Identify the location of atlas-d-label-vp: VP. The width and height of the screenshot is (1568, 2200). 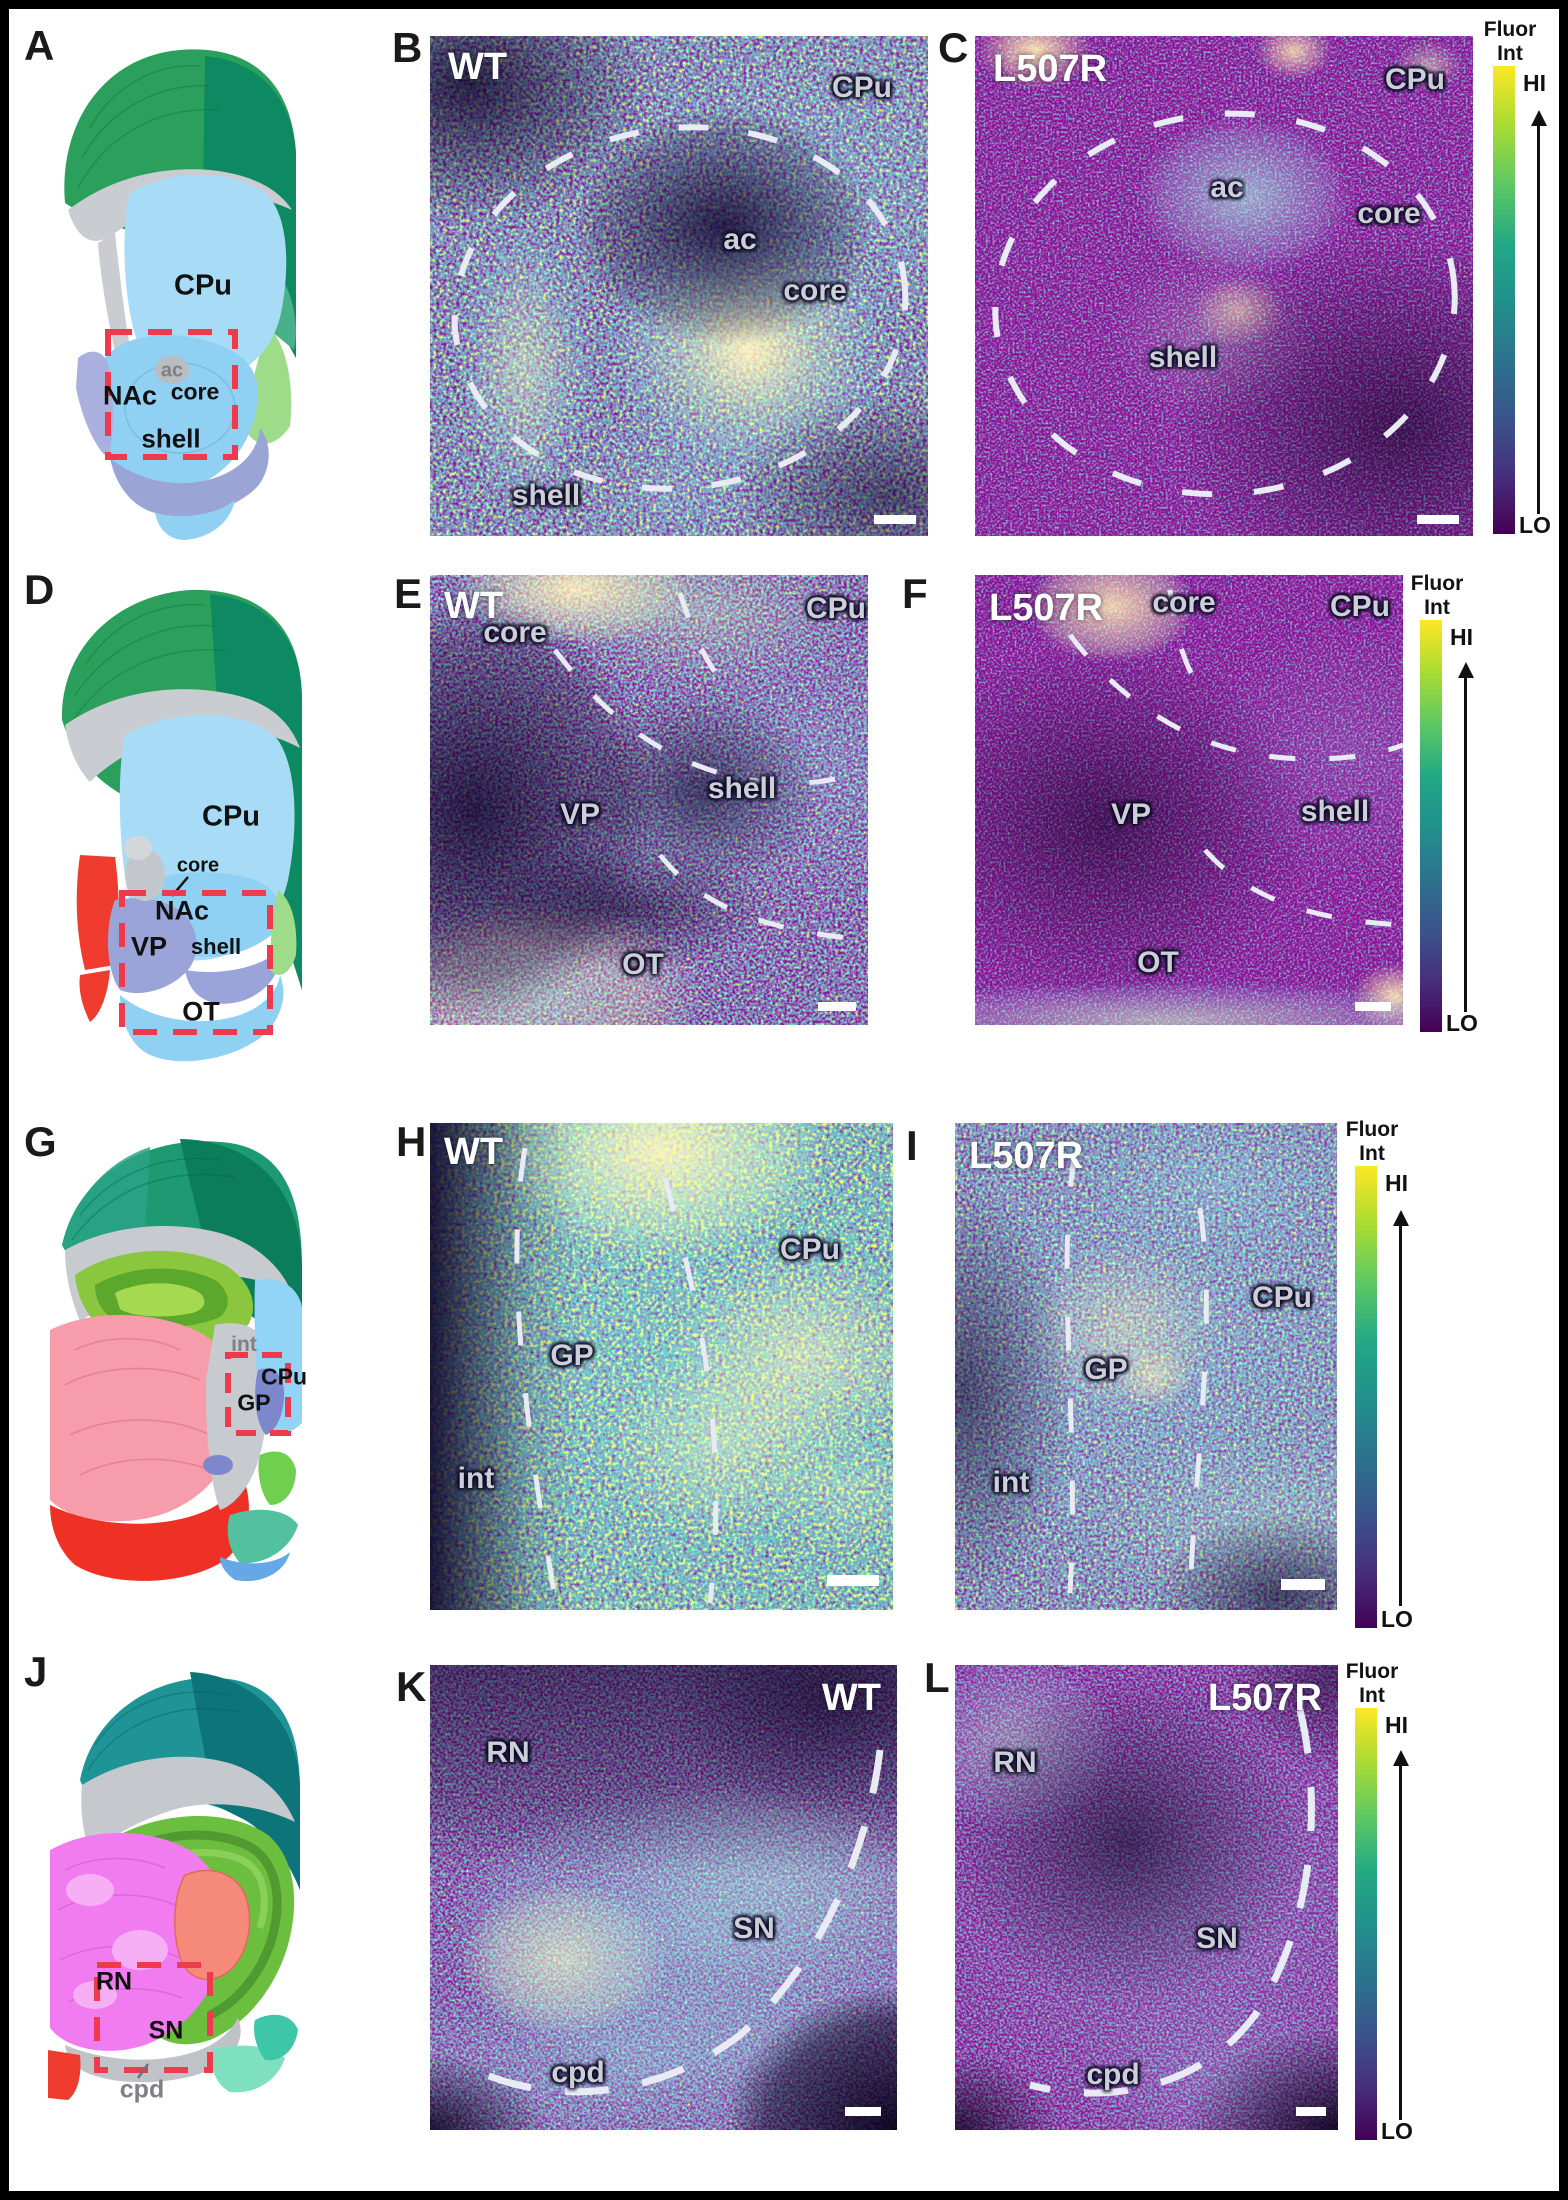
(149, 946).